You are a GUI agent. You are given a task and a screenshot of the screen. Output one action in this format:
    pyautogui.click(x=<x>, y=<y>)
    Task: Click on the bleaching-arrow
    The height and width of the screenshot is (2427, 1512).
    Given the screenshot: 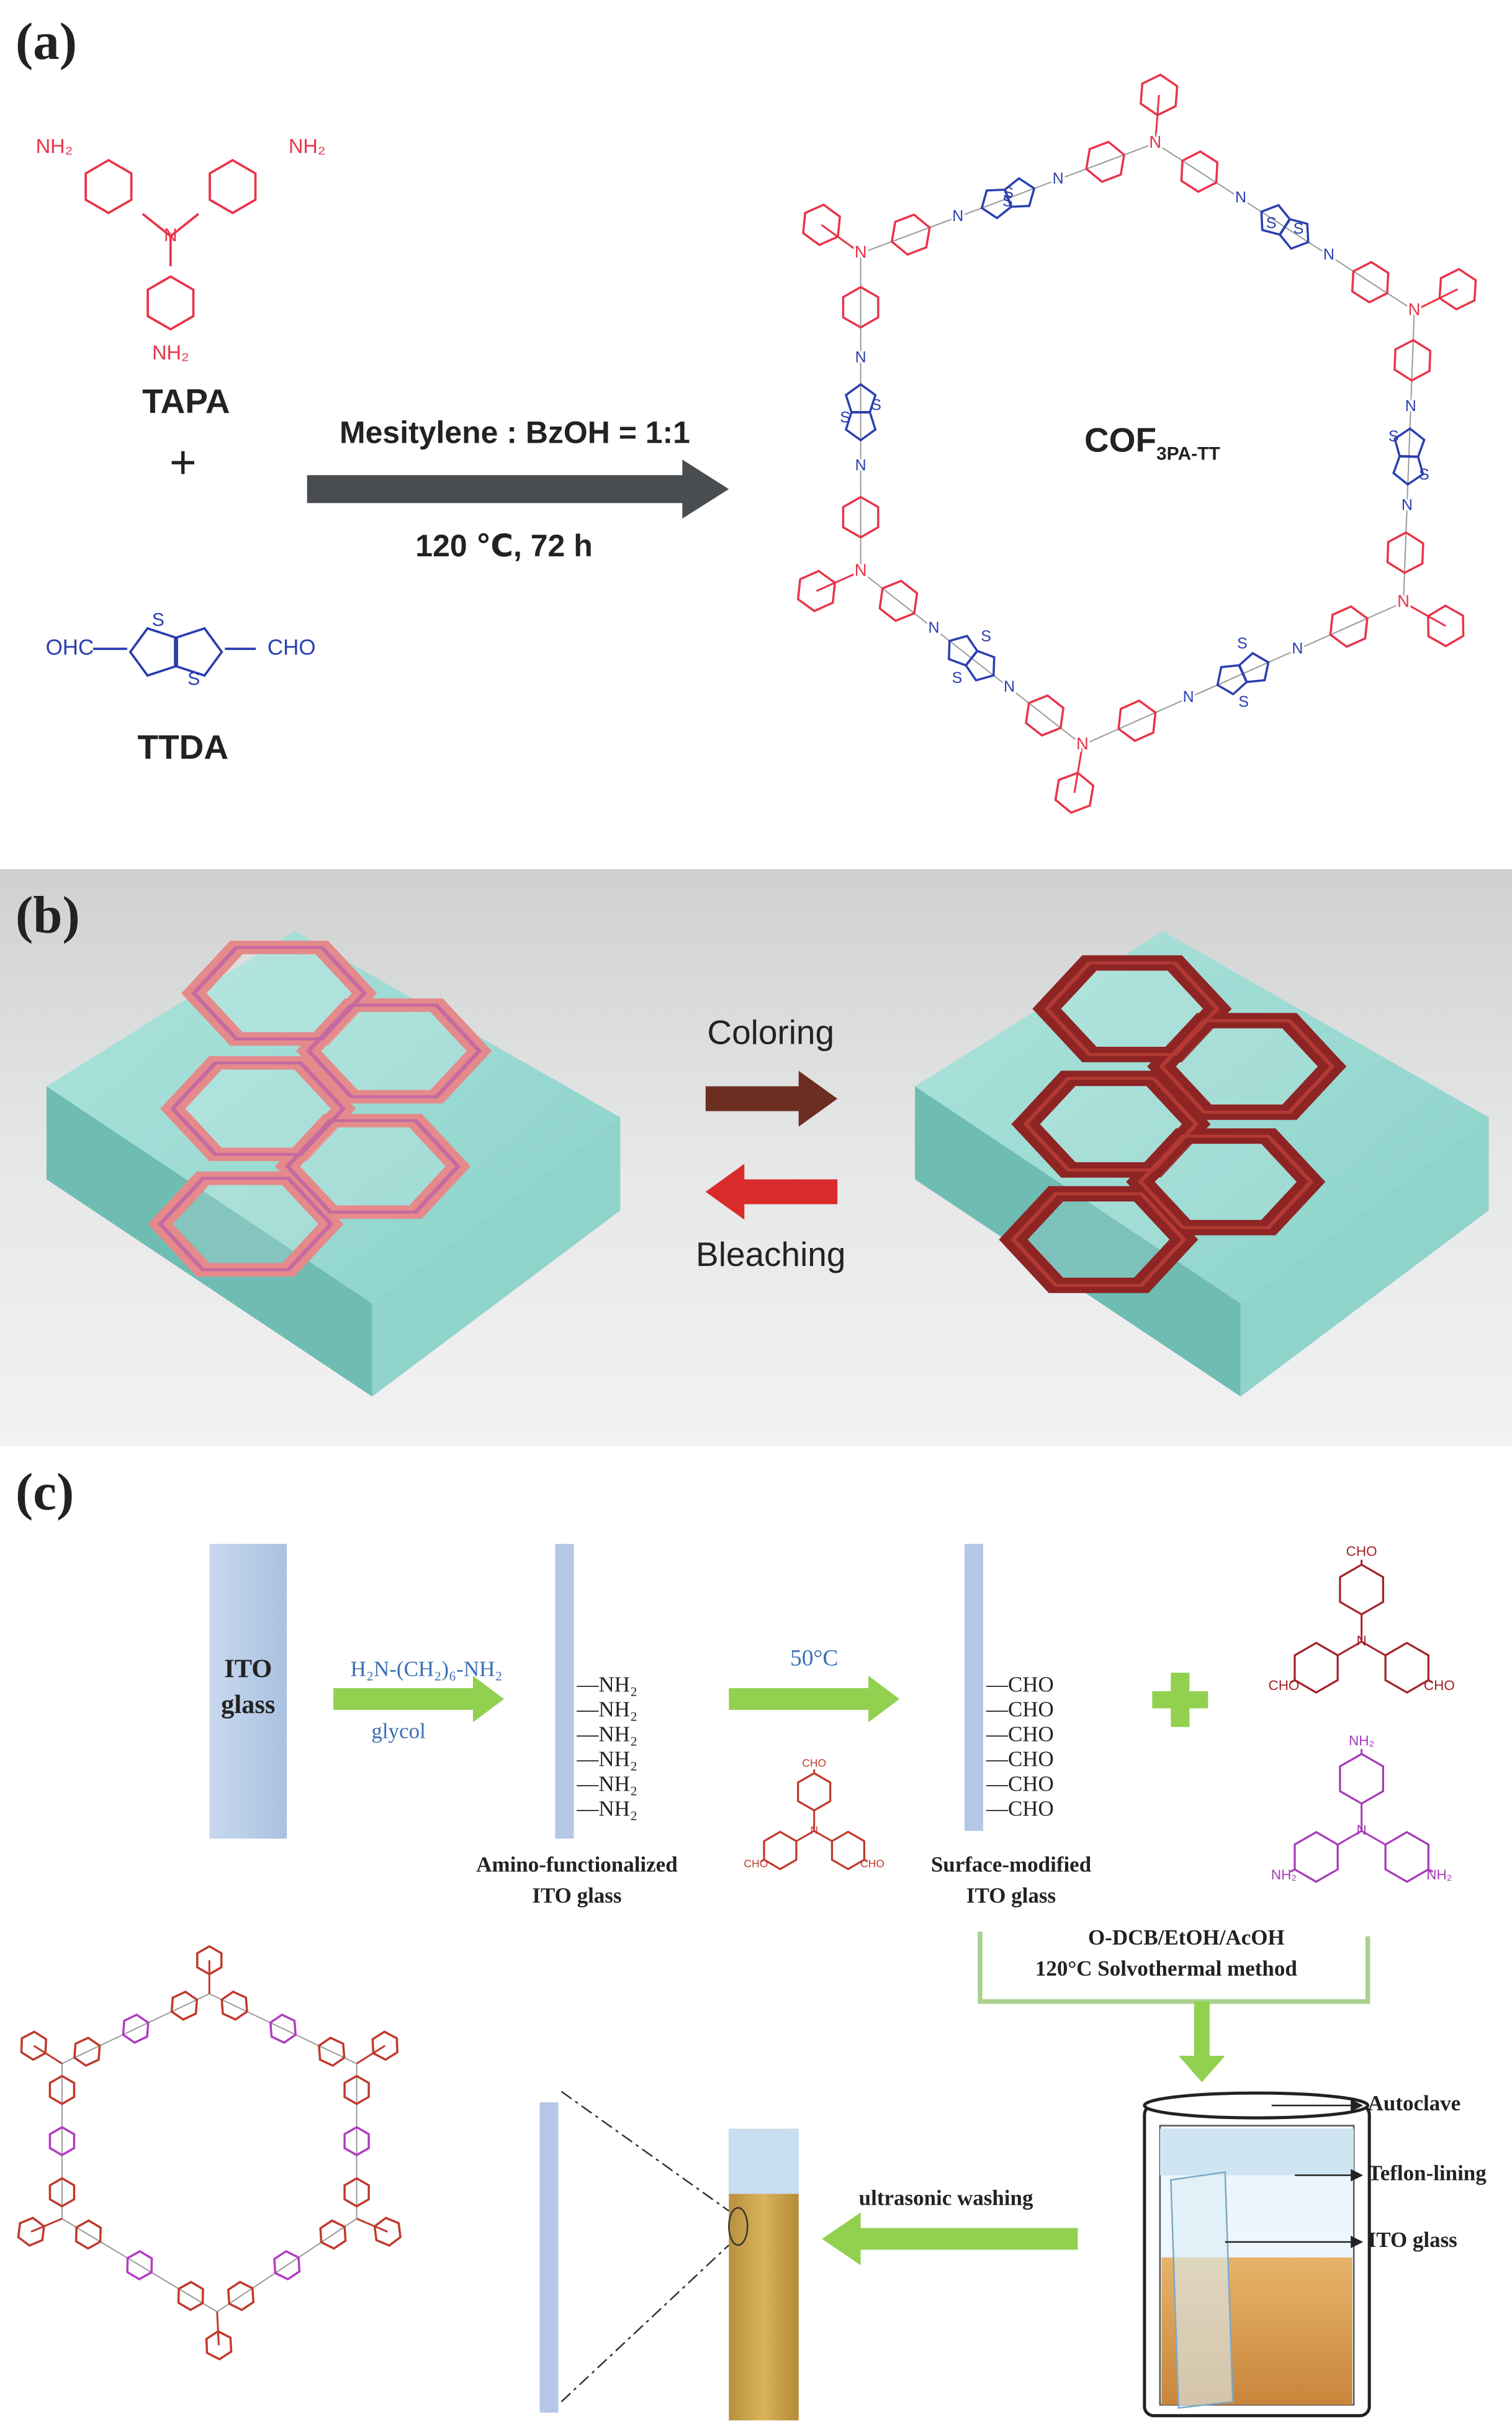 What is the action you would take?
    pyautogui.click(x=771, y=1192)
    